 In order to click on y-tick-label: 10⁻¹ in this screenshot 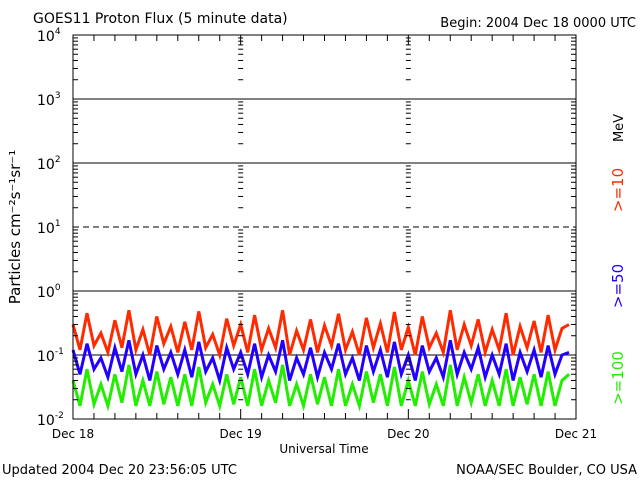, I will do `click(50, 356)`.